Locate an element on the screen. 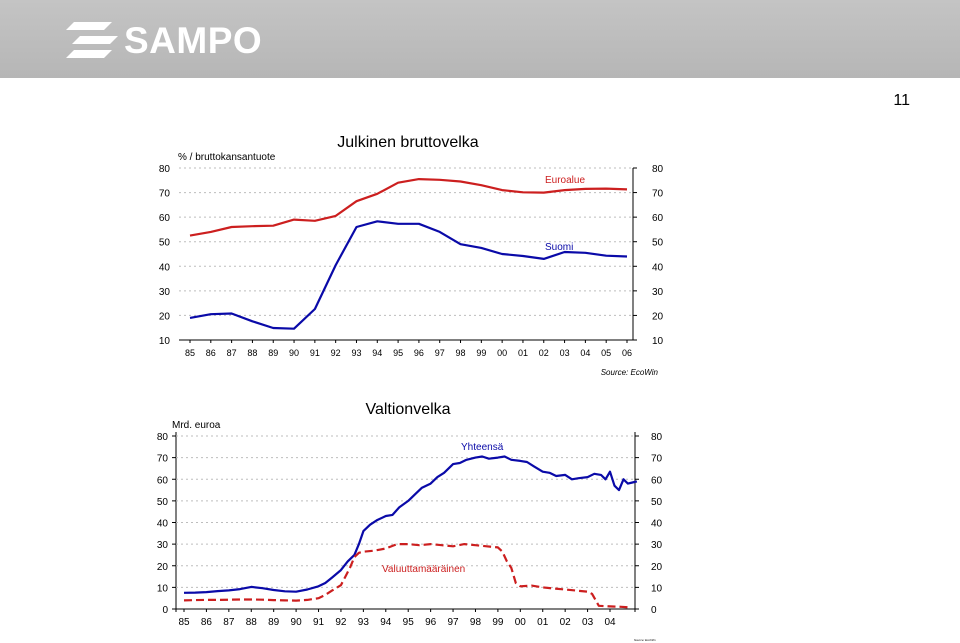 This screenshot has width=960, height=643. y-tick-label-left: 0 is located at coordinates (165, 610).